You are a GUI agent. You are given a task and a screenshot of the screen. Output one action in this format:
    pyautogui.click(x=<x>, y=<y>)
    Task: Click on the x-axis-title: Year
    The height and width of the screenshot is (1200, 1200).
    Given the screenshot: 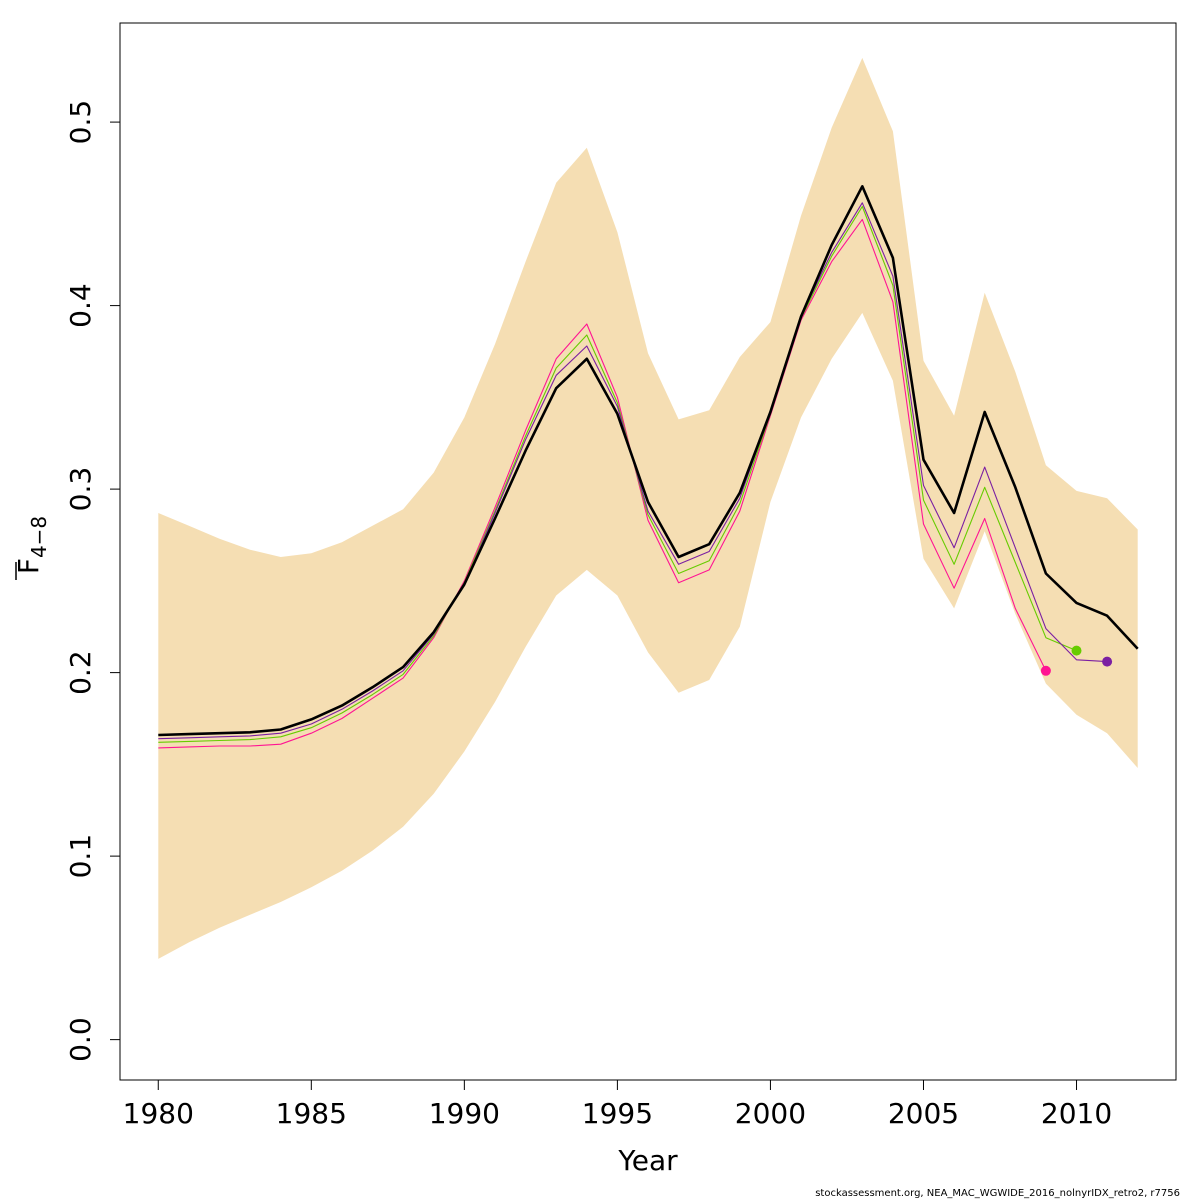 What is the action you would take?
    pyautogui.click(x=647, y=1160)
    